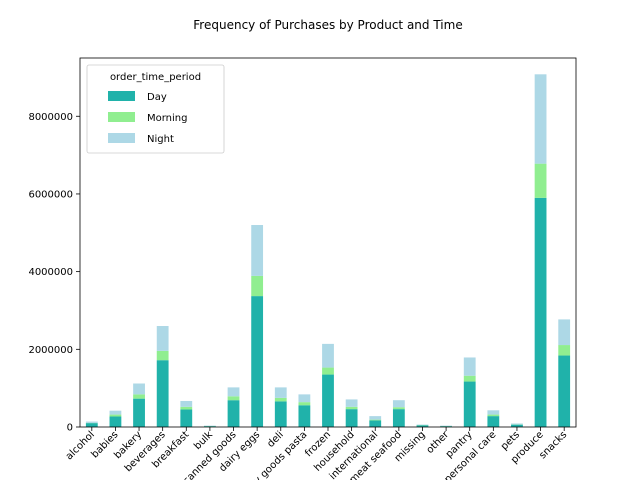  What do you see at coordinates (162, 338) in the screenshot?
I see `bar-night-beverages` at bounding box center [162, 338].